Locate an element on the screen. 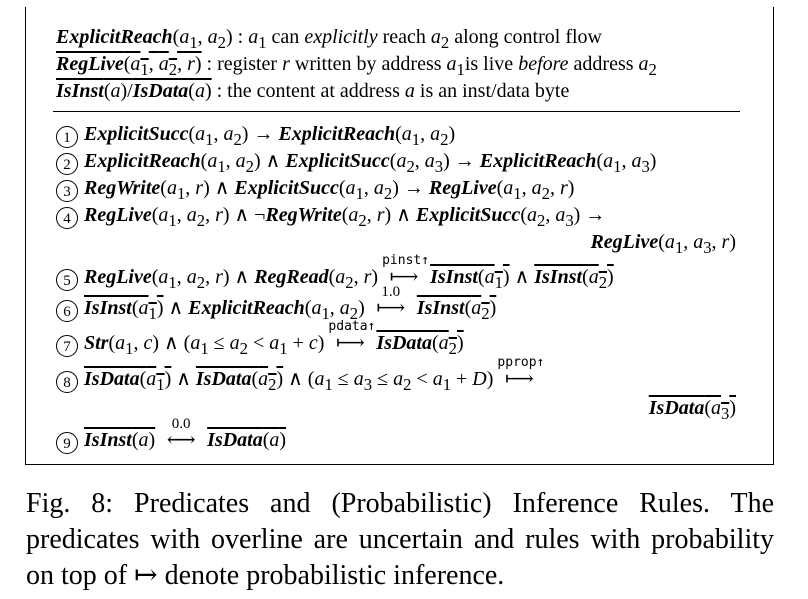  rule-number-1: 1 is located at coordinates (67, 137).